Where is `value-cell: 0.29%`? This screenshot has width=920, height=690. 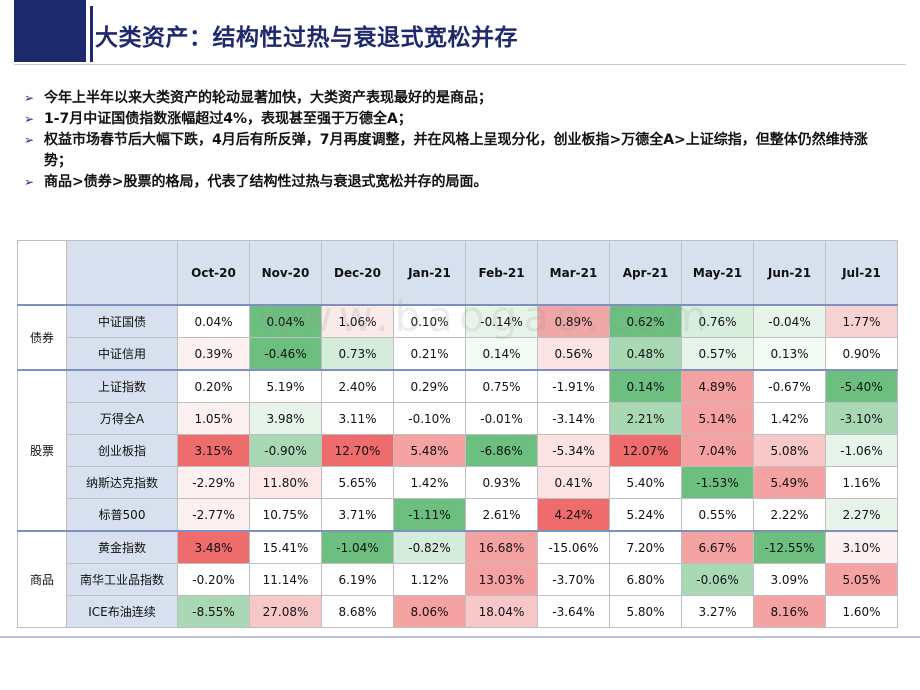
value-cell: 0.29% is located at coordinates (429, 386).